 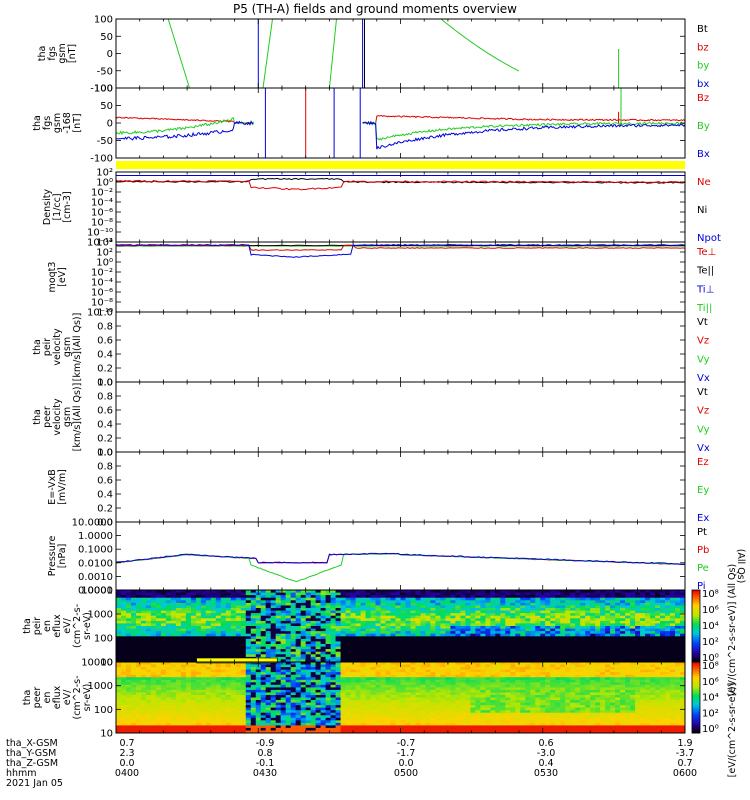 I want to click on ylabel-spece: (cm^2-s-, so click(x=77, y=698).